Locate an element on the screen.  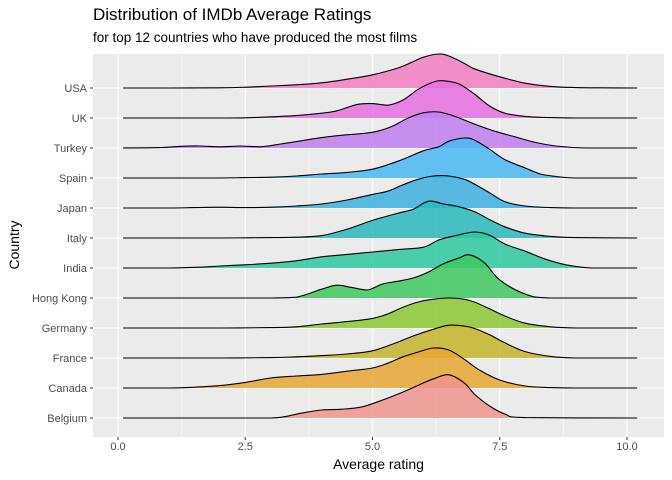
ridge-outline-india is located at coordinates (380, 250).